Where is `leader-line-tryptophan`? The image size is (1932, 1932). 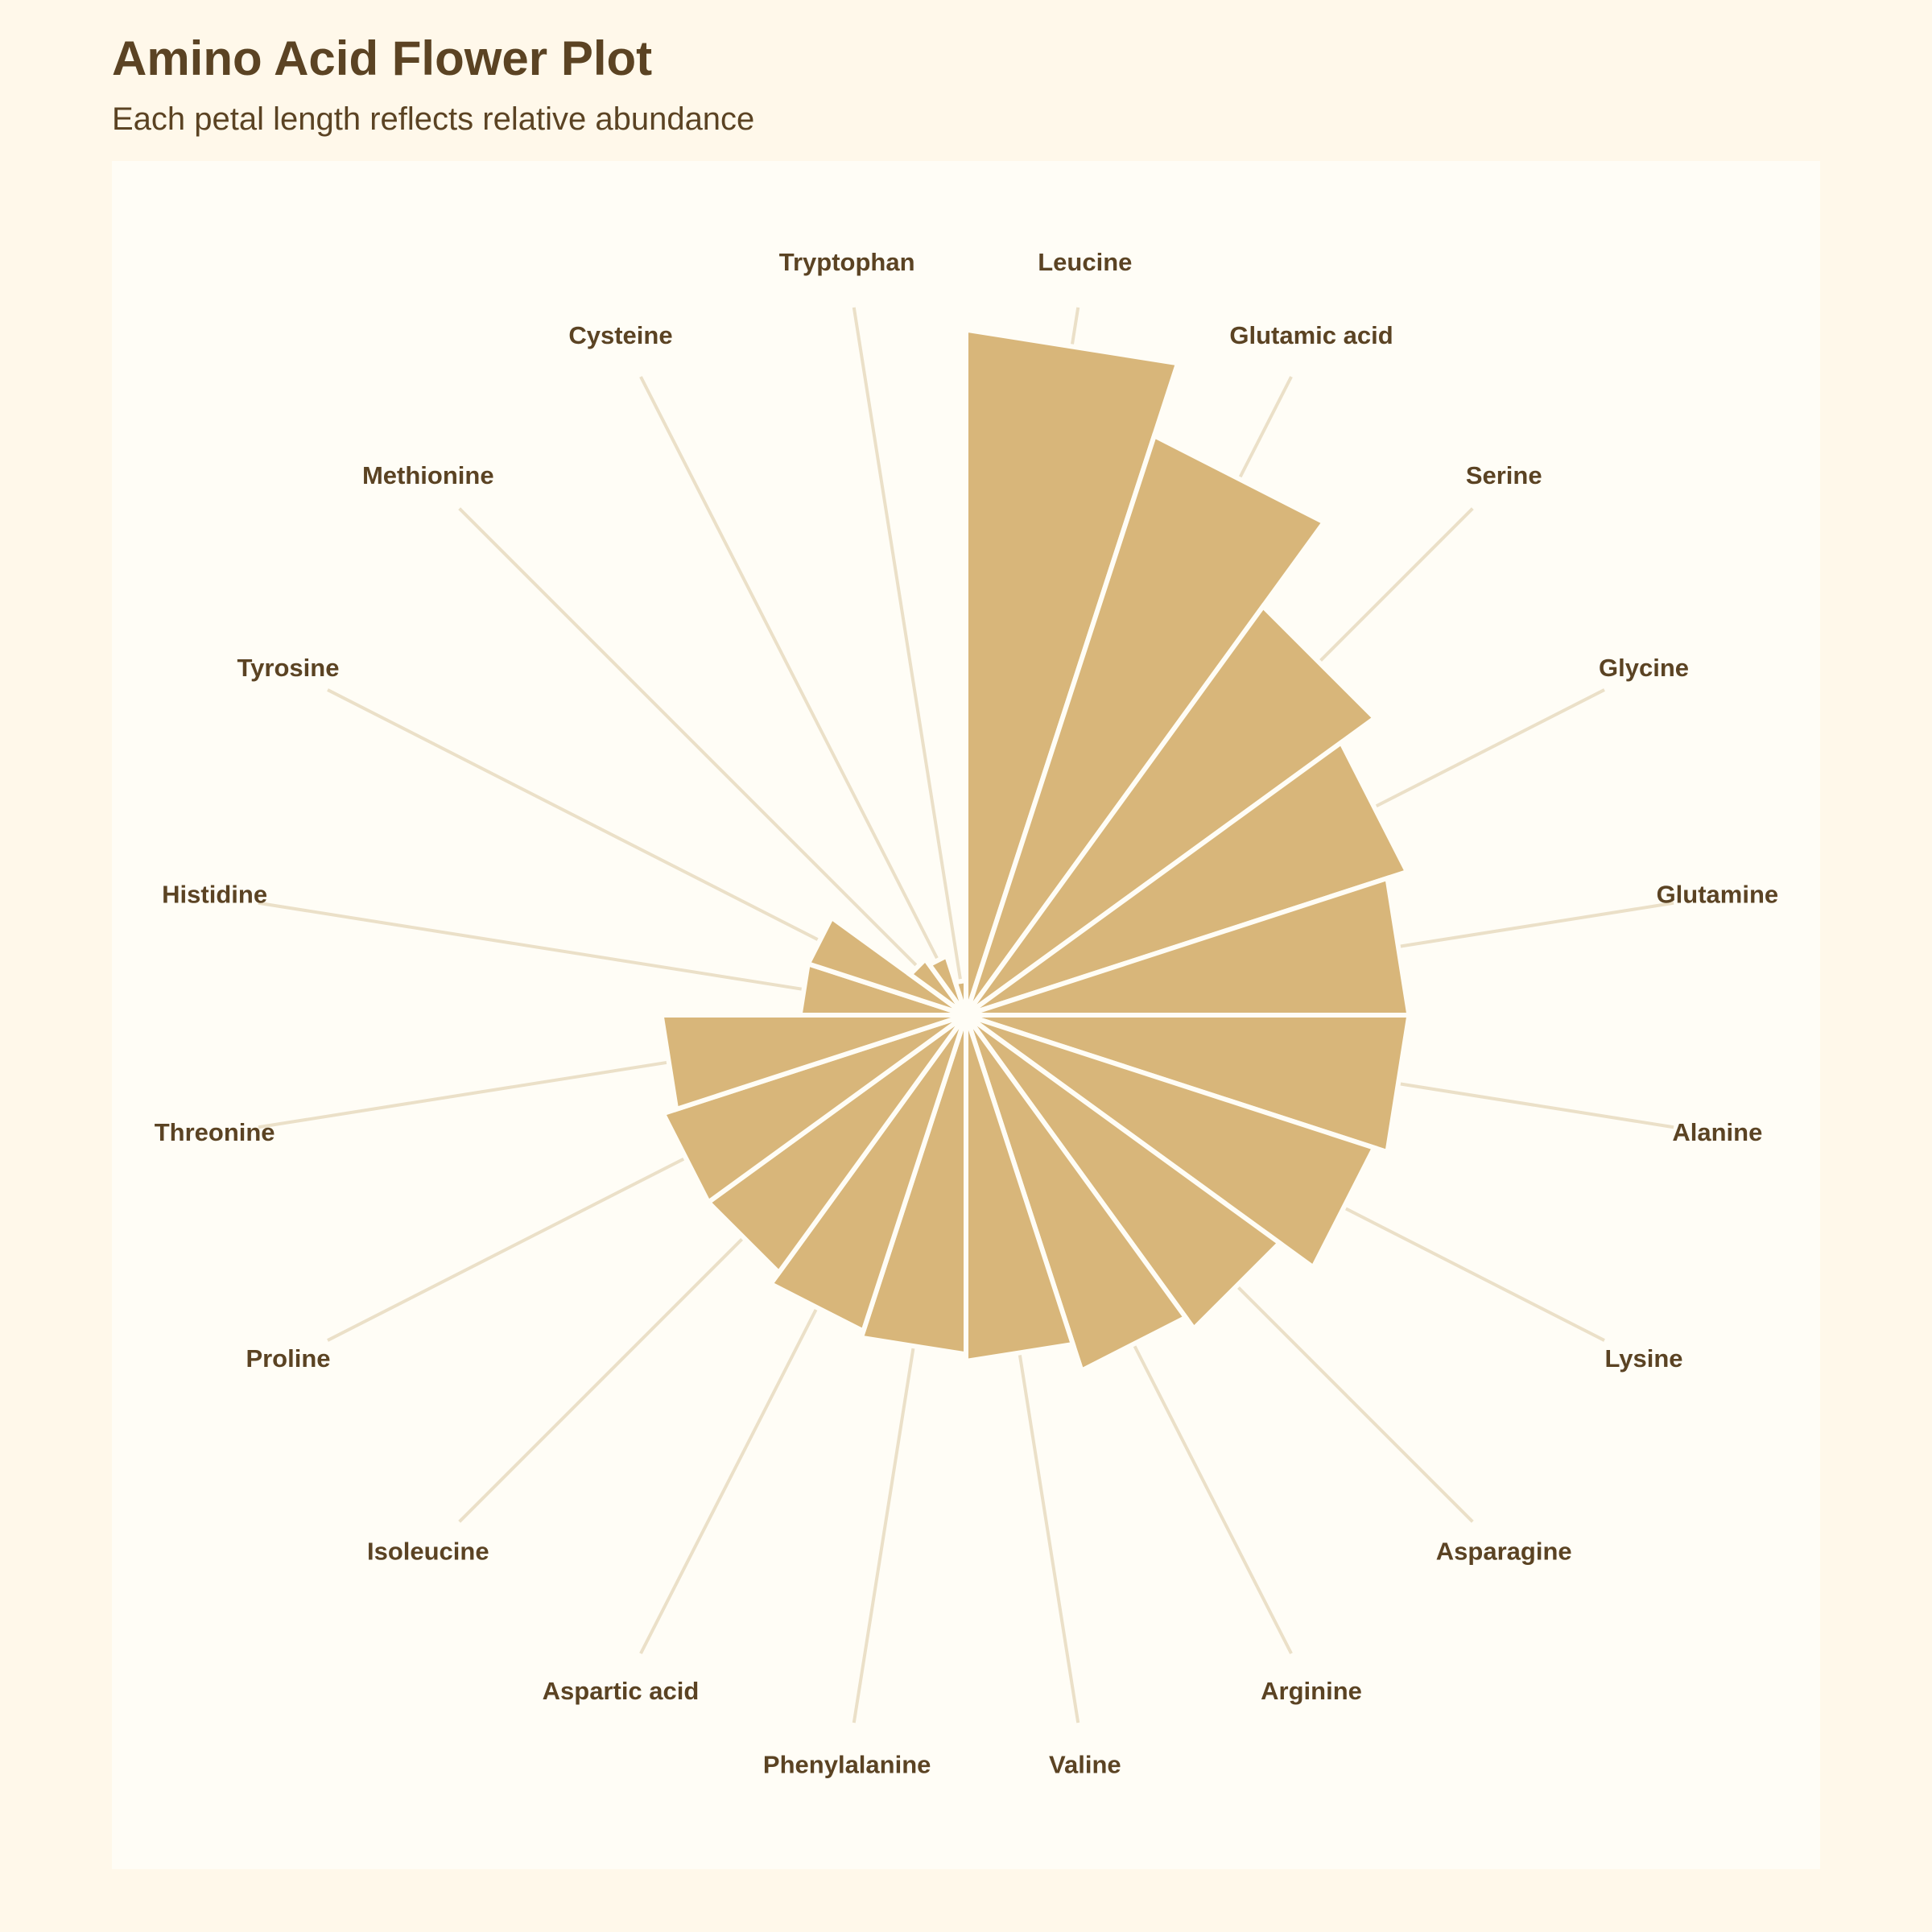
leader-line-tryptophan is located at coordinates (908, 651).